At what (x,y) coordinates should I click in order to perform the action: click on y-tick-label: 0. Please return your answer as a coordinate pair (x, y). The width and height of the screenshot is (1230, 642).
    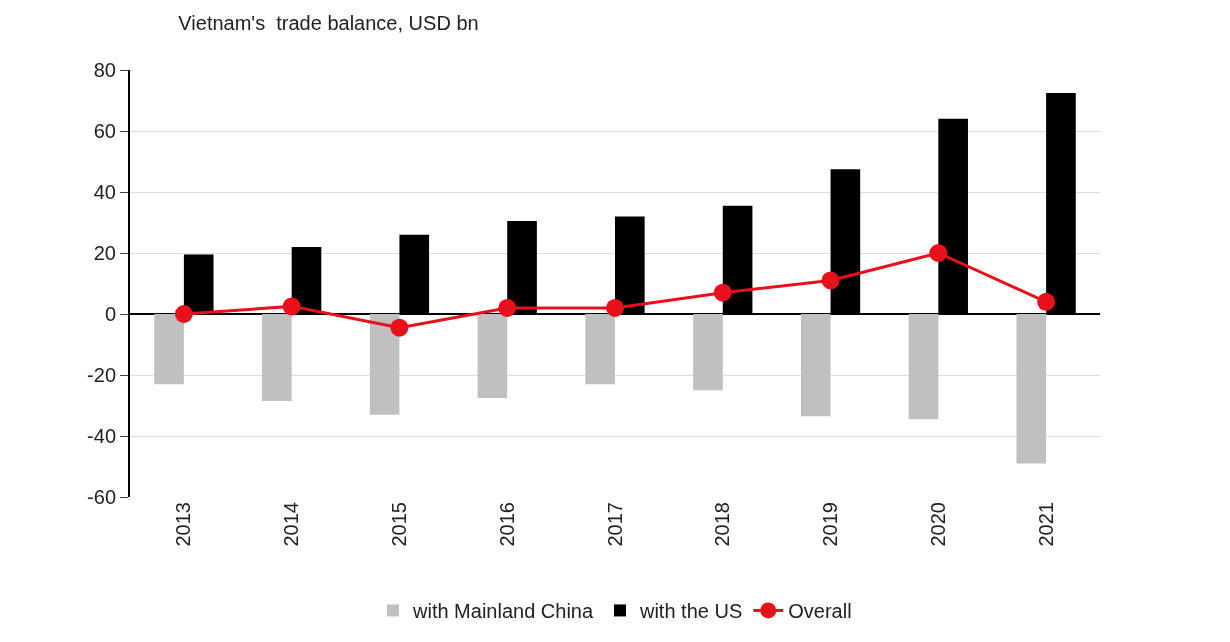
    Looking at the image, I should click on (110, 314).